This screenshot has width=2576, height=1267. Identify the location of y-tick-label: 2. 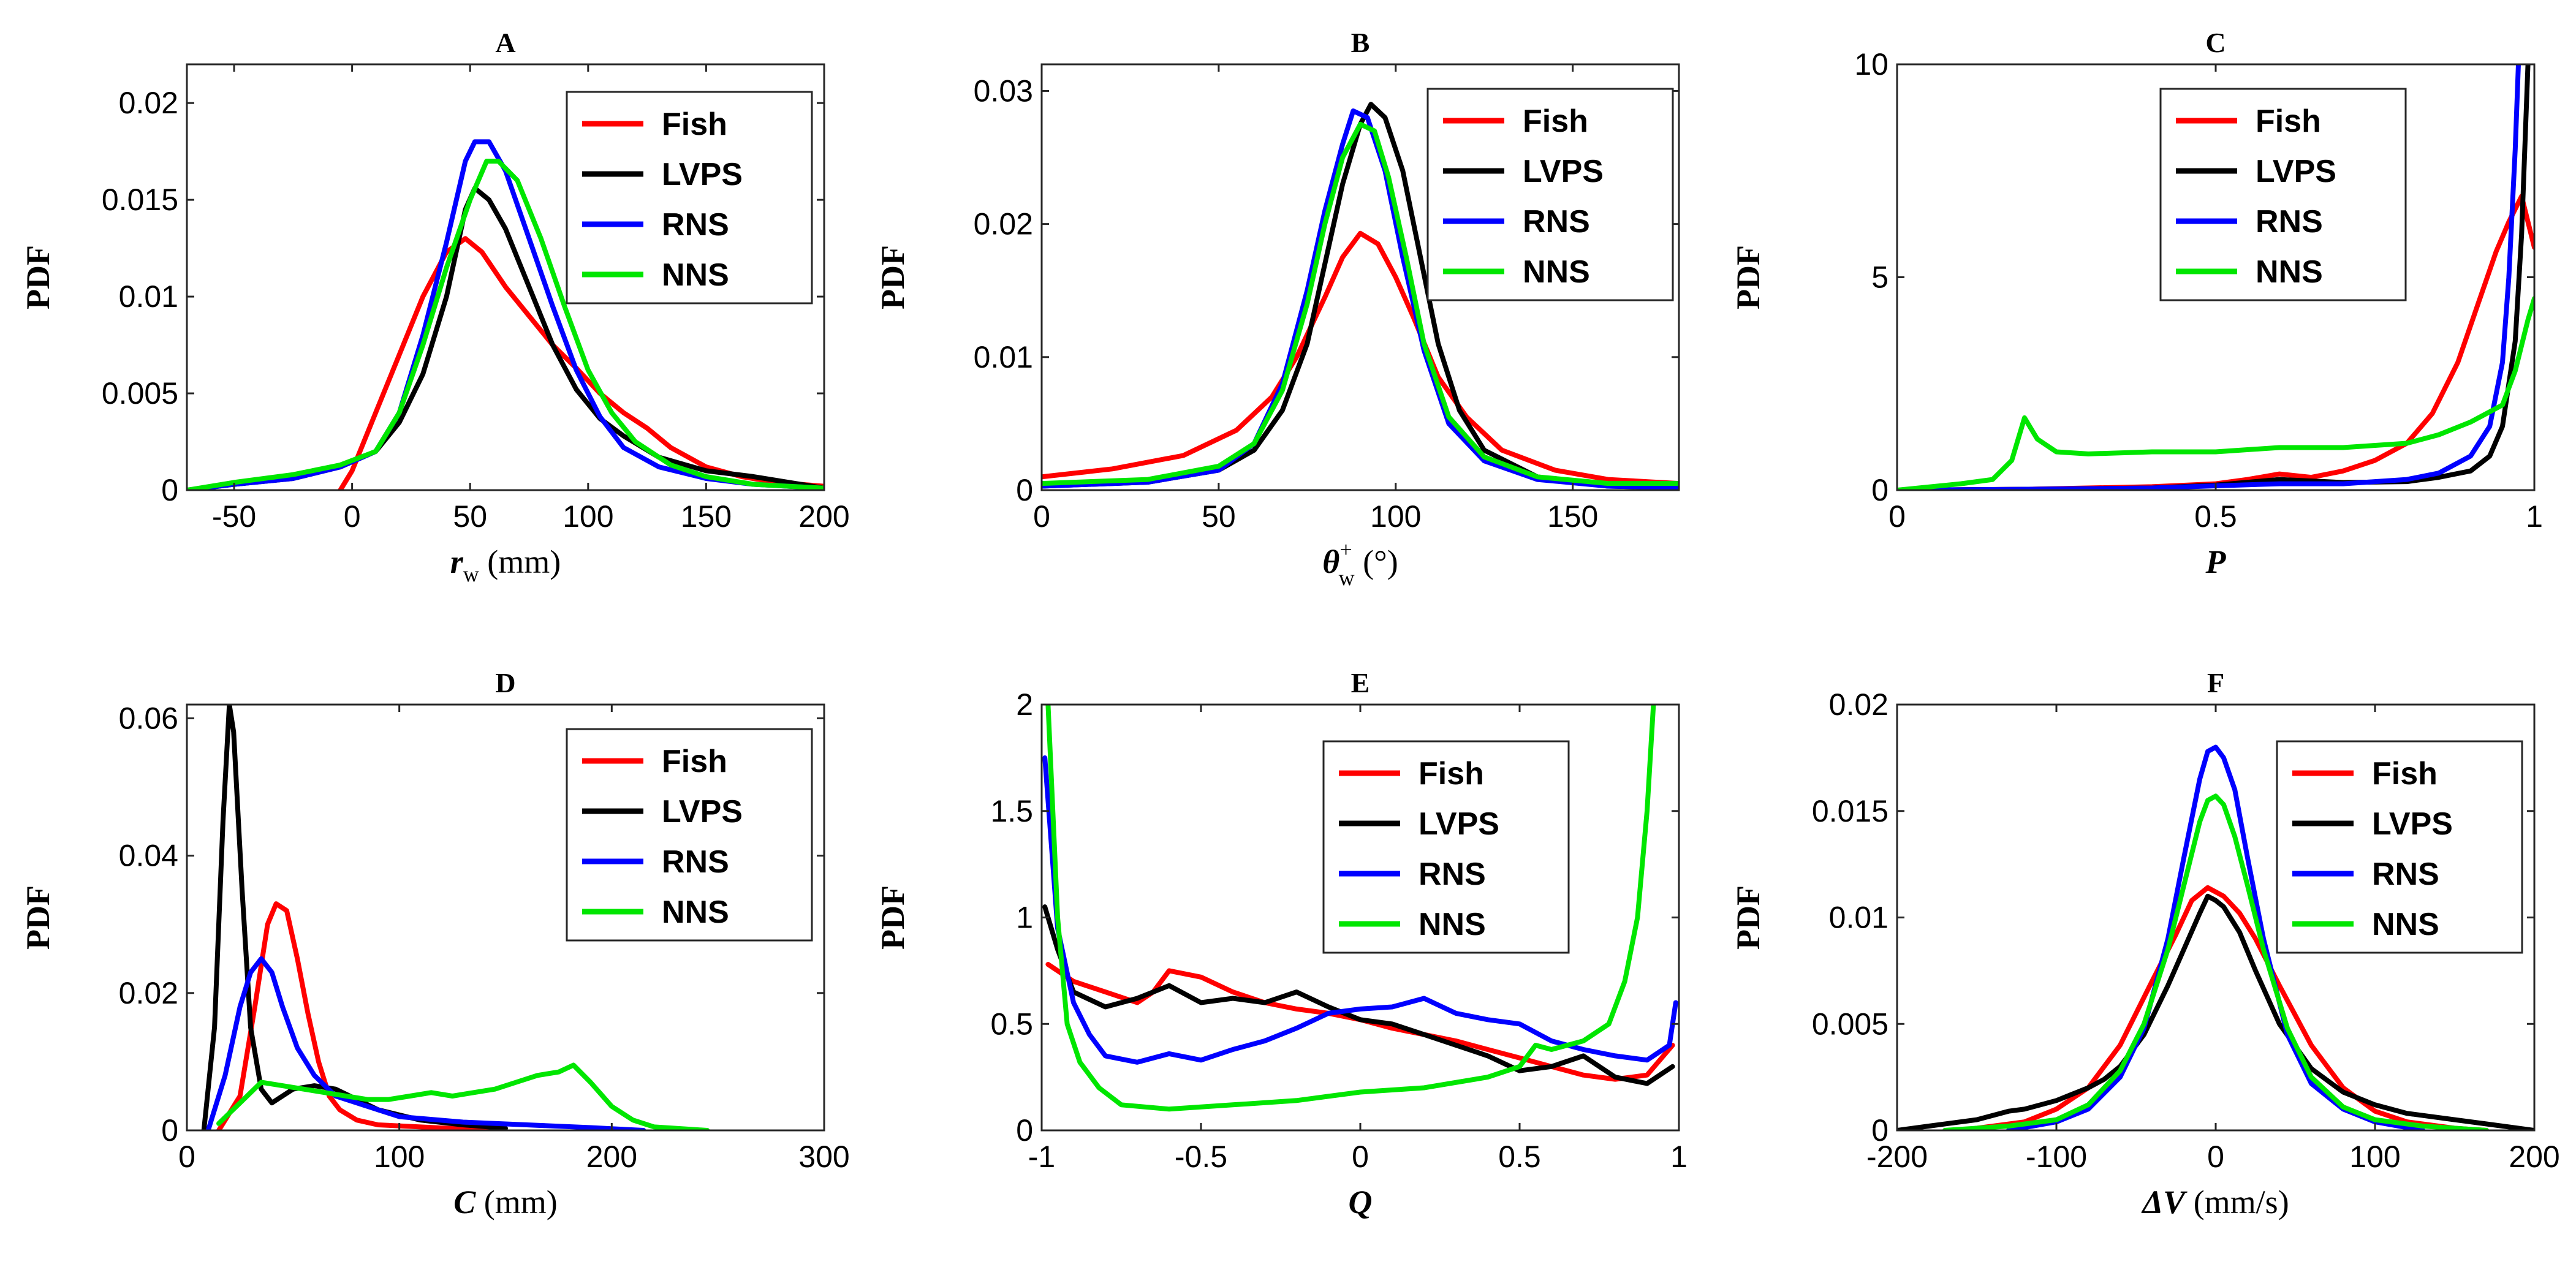
(1024, 704).